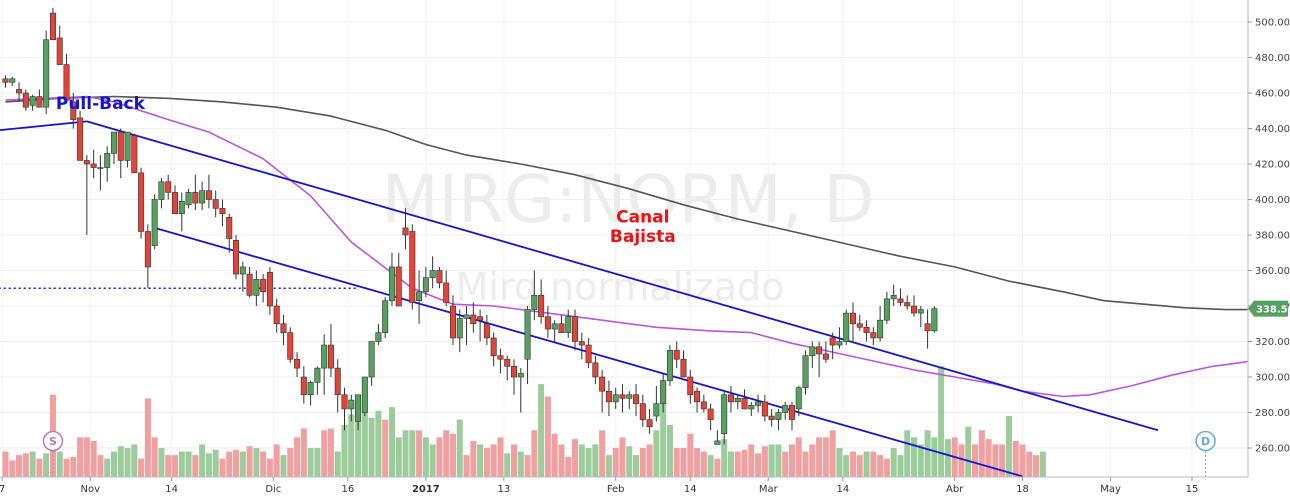 This screenshot has width=1290, height=497. What do you see at coordinates (643, 237) in the screenshot?
I see `annotation-label: Bajista` at bounding box center [643, 237].